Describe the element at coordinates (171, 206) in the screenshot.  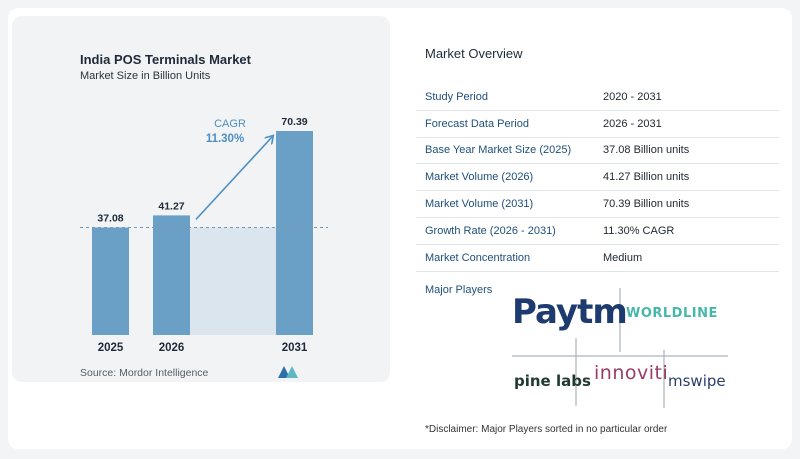
I see `data-label-2026: 41.27` at that location.